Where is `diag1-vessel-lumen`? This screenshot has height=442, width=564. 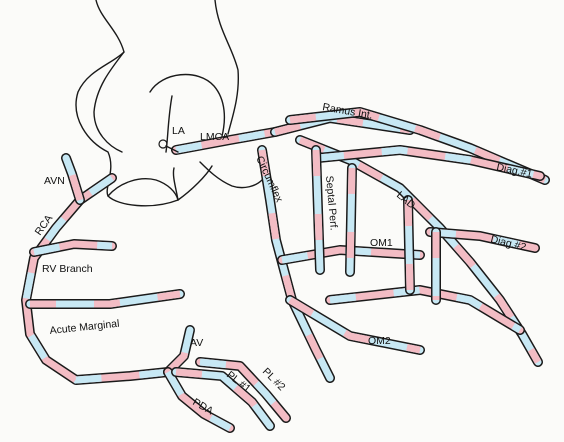
diag1-vessel-lumen is located at coordinates (429, 163).